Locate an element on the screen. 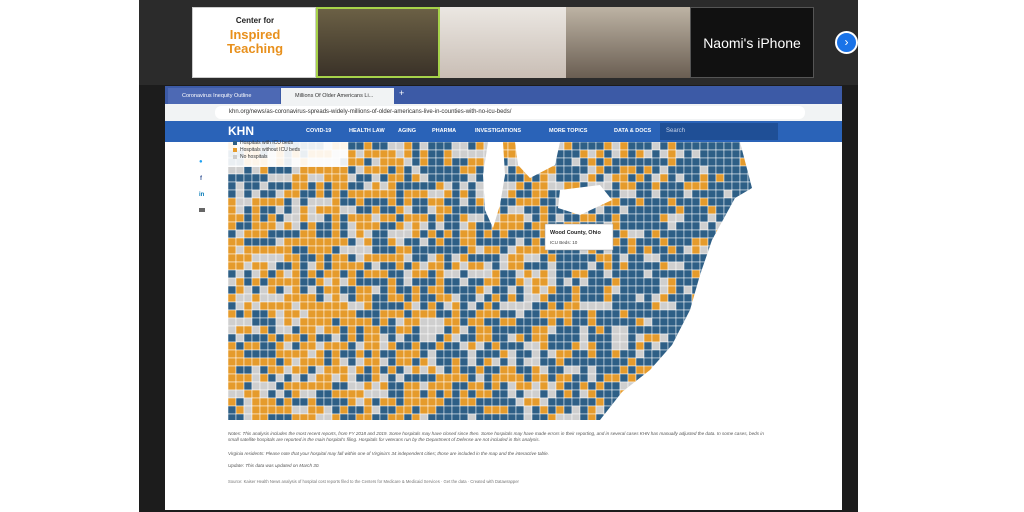 The height and width of the screenshot is (512, 1024). nav-item: INVESTIGATIONS is located at coordinates (498, 131).